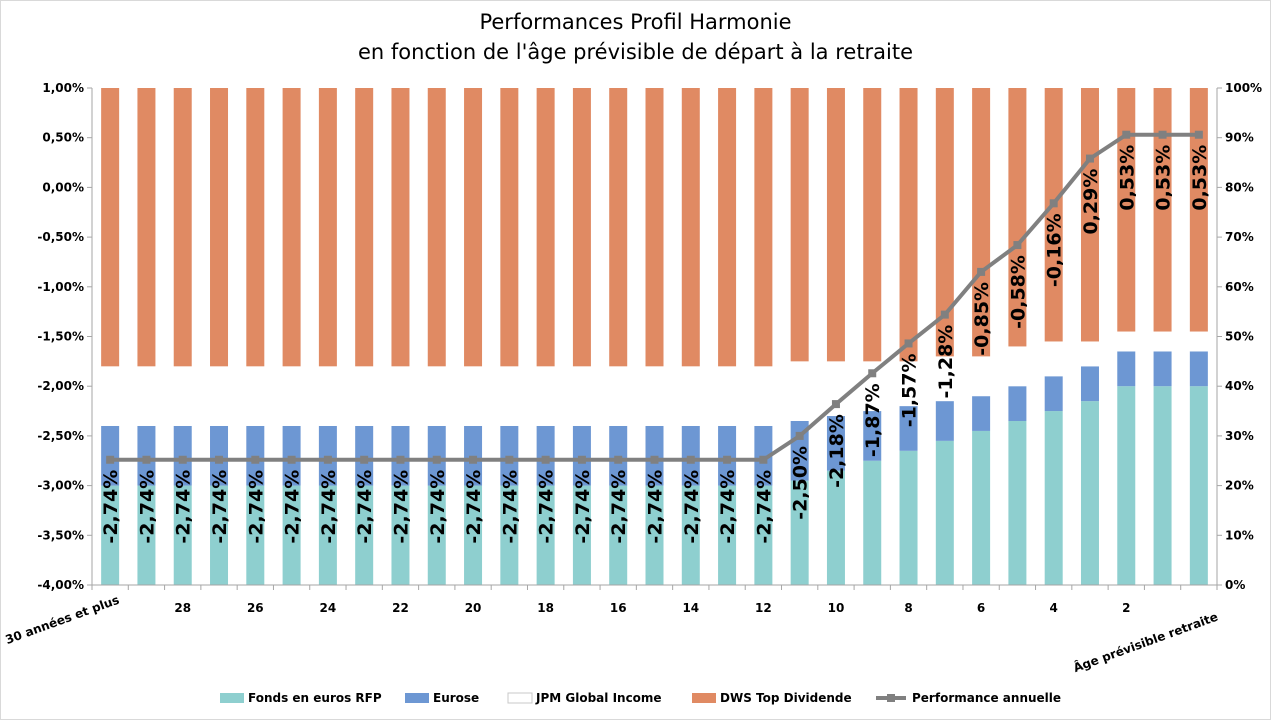 This screenshot has width=1271, height=720. What do you see at coordinates (547, 507) in the screenshot?
I see `data-label-12: -2,74%` at bounding box center [547, 507].